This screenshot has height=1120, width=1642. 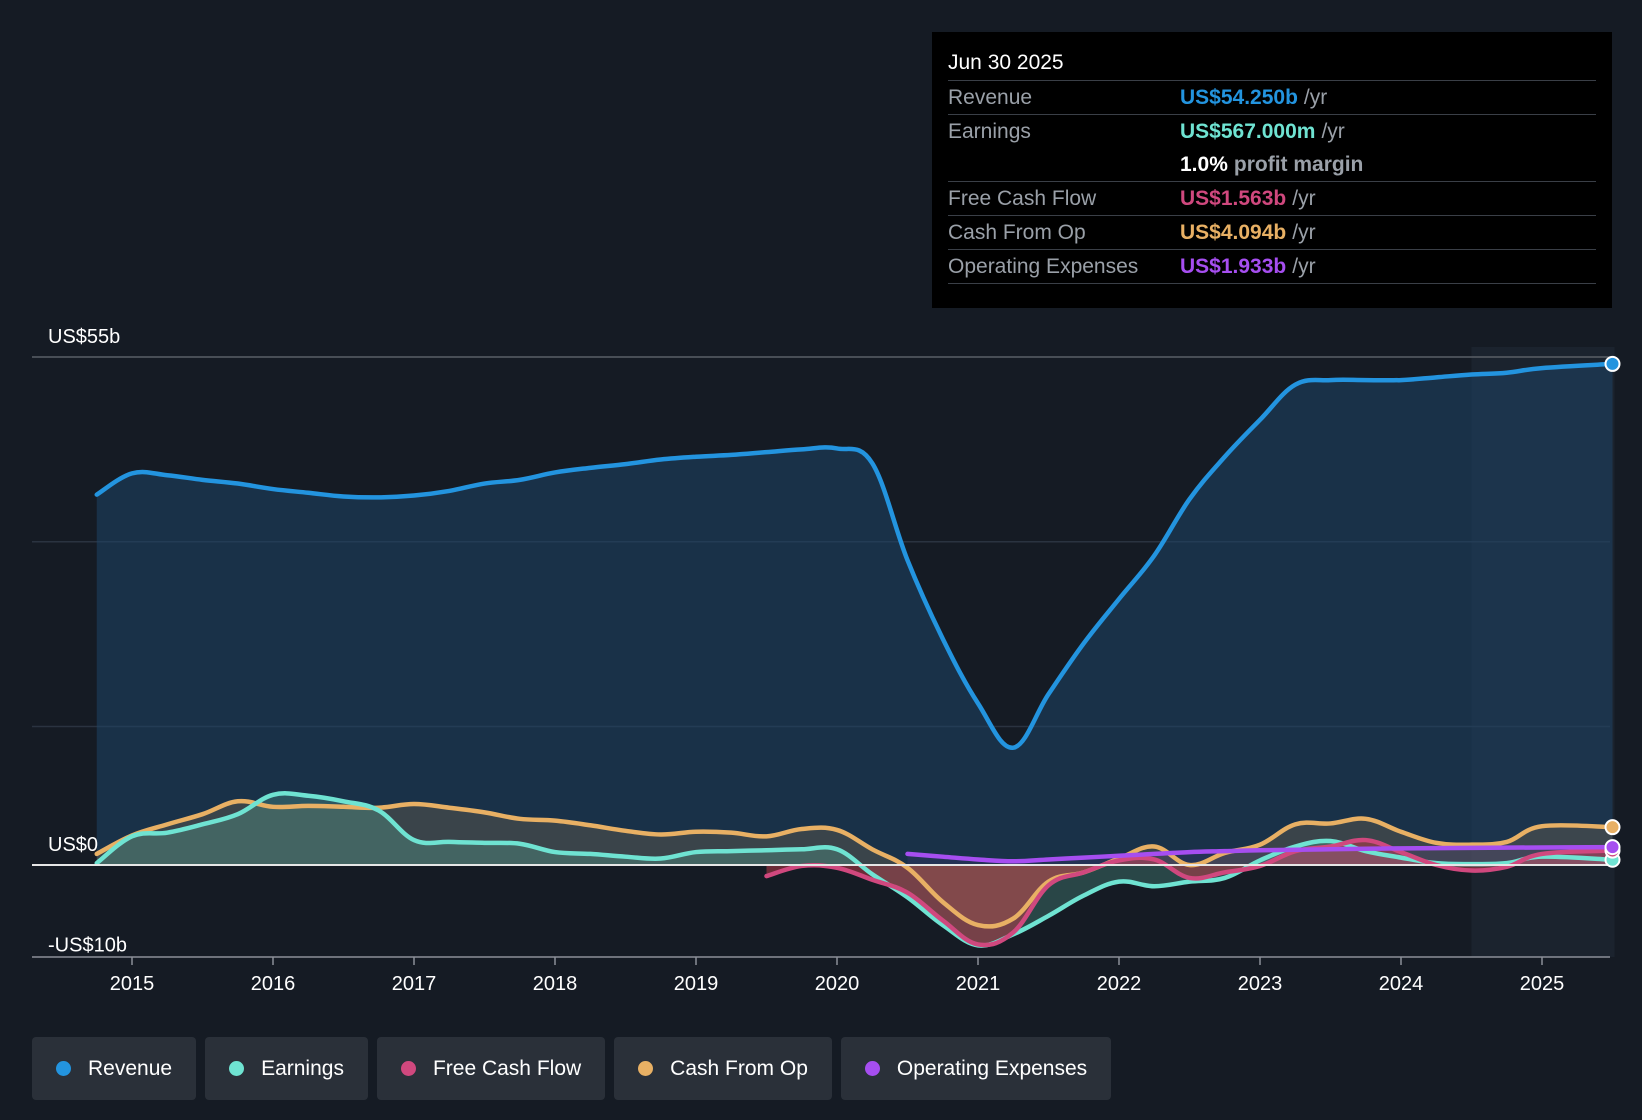 What do you see at coordinates (1272, 63) in the screenshot?
I see `tooltip-date: Jun 30 2025` at bounding box center [1272, 63].